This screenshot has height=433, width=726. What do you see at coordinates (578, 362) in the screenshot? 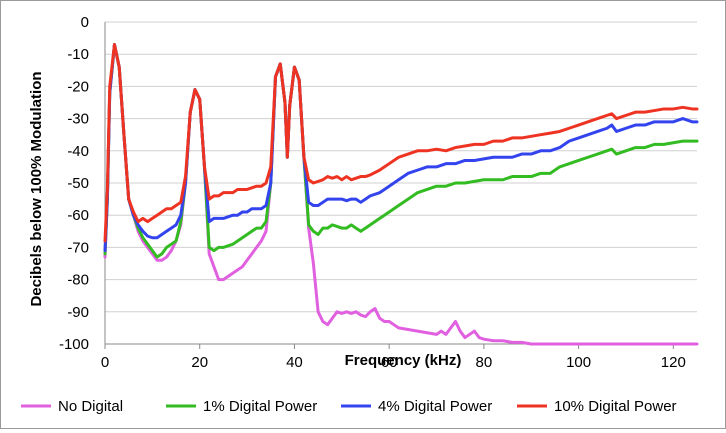
I see `x-tick-label: 100` at bounding box center [578, 362].